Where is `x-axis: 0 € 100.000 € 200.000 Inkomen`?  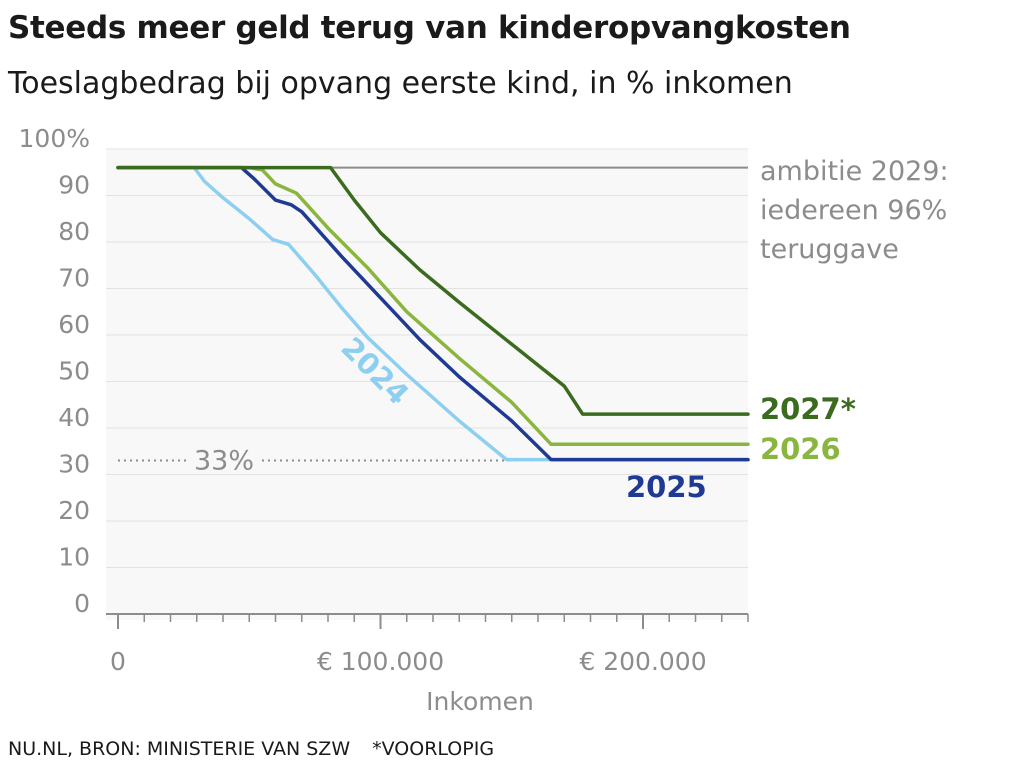 x-axis: 0 € 100.000 € 200.000 Inkomen is located at coordinates (427, 664).